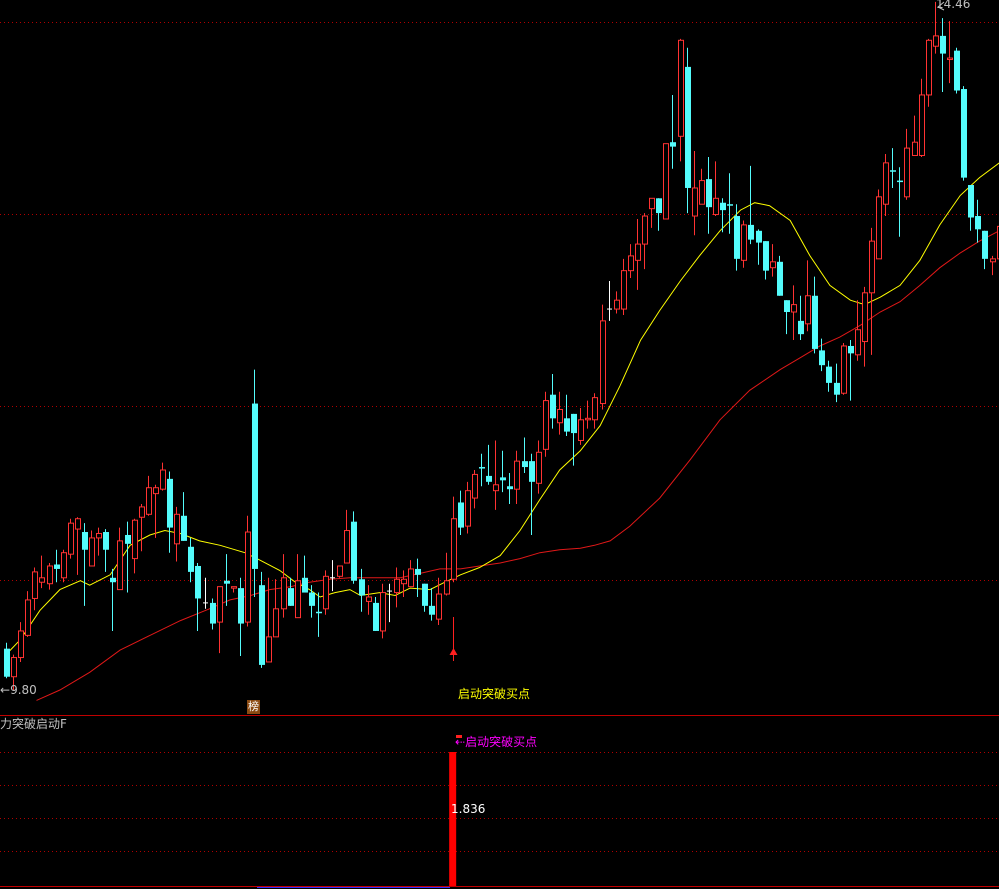  What do you see at coordinates (468, 809) in the screenshot?
I see `bar-value-label: 1.836` at bounding box center [468, 809].